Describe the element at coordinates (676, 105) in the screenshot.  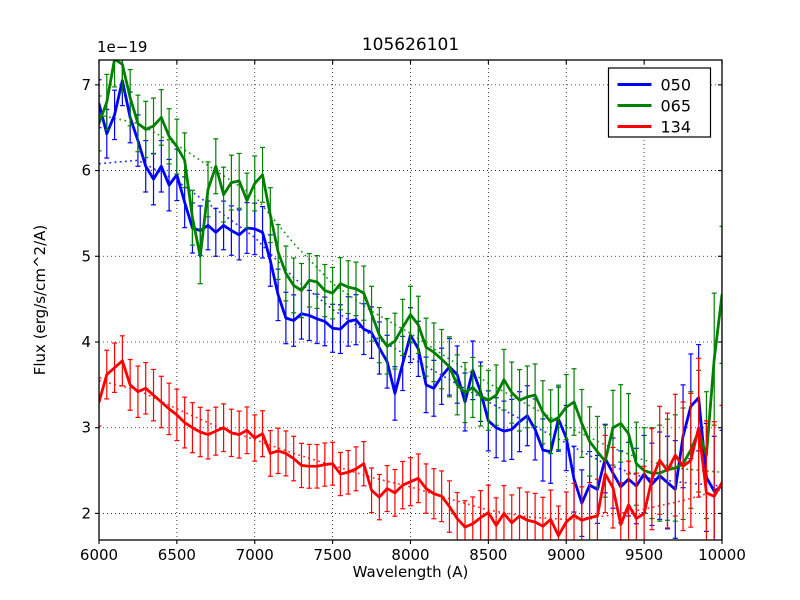
I see `legend-label-065: 065` at that location.